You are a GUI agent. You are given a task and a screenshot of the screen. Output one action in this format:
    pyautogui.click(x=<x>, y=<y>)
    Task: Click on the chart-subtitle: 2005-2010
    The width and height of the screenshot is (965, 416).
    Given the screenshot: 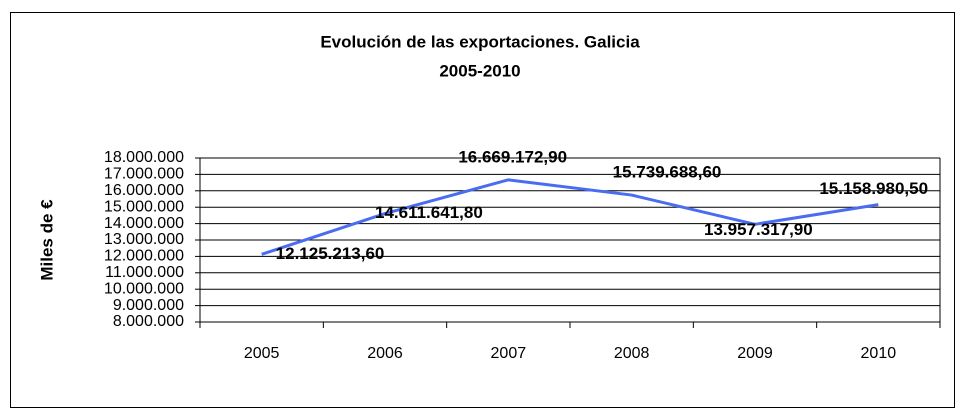 What is the action you would take?
    pyautogui.click(x=479, y=70)
    